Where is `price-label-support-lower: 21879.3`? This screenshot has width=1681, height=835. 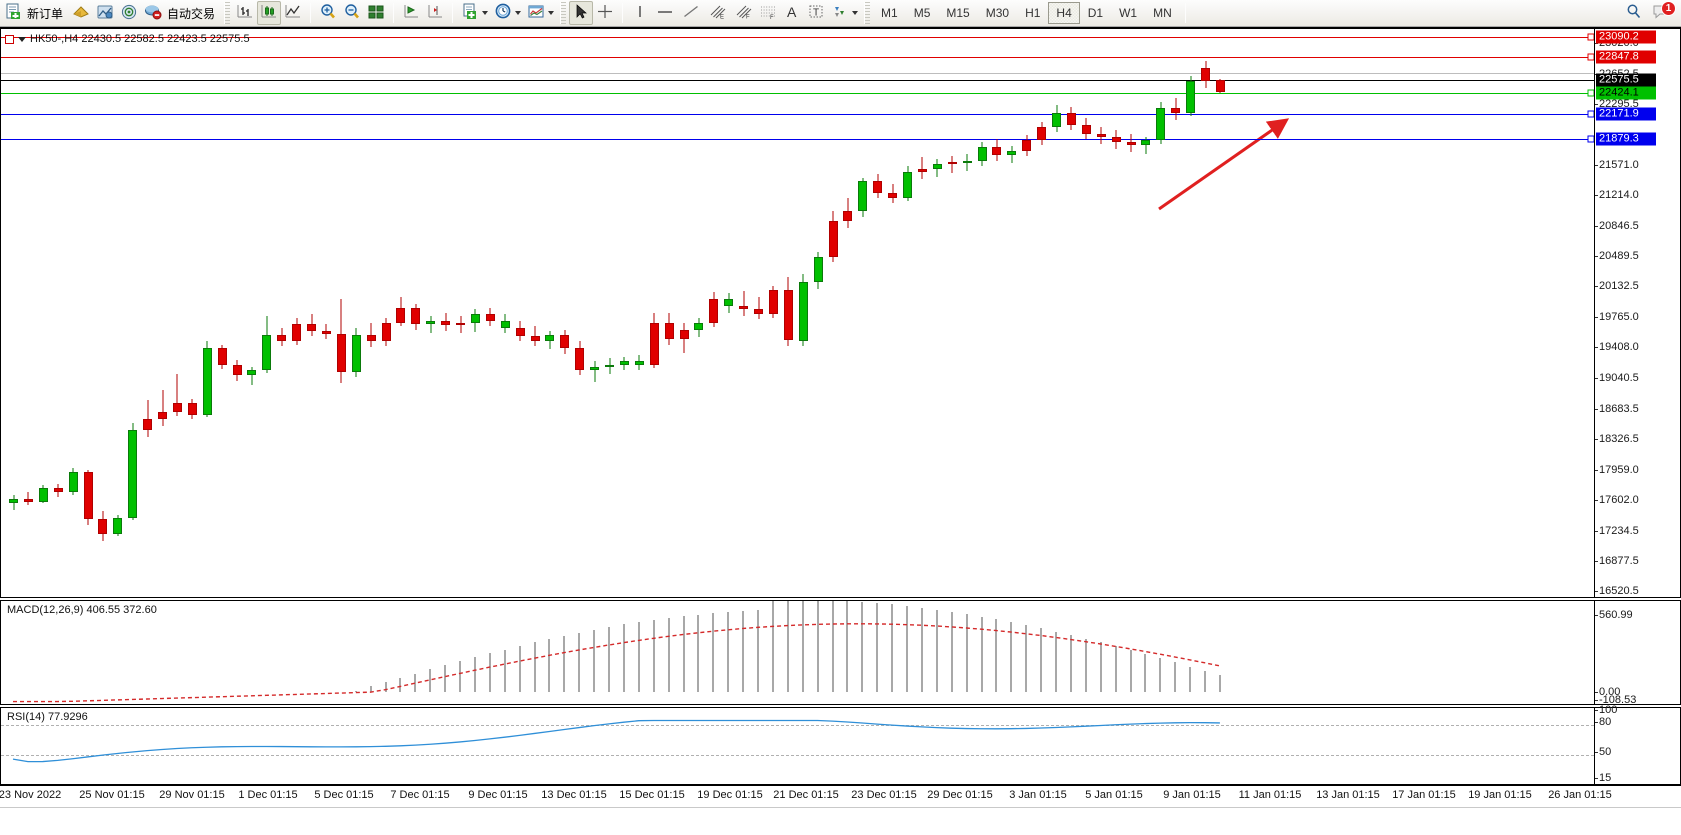
price-label-support-lower: 21879.3 is located at coordinates (1626, 139).